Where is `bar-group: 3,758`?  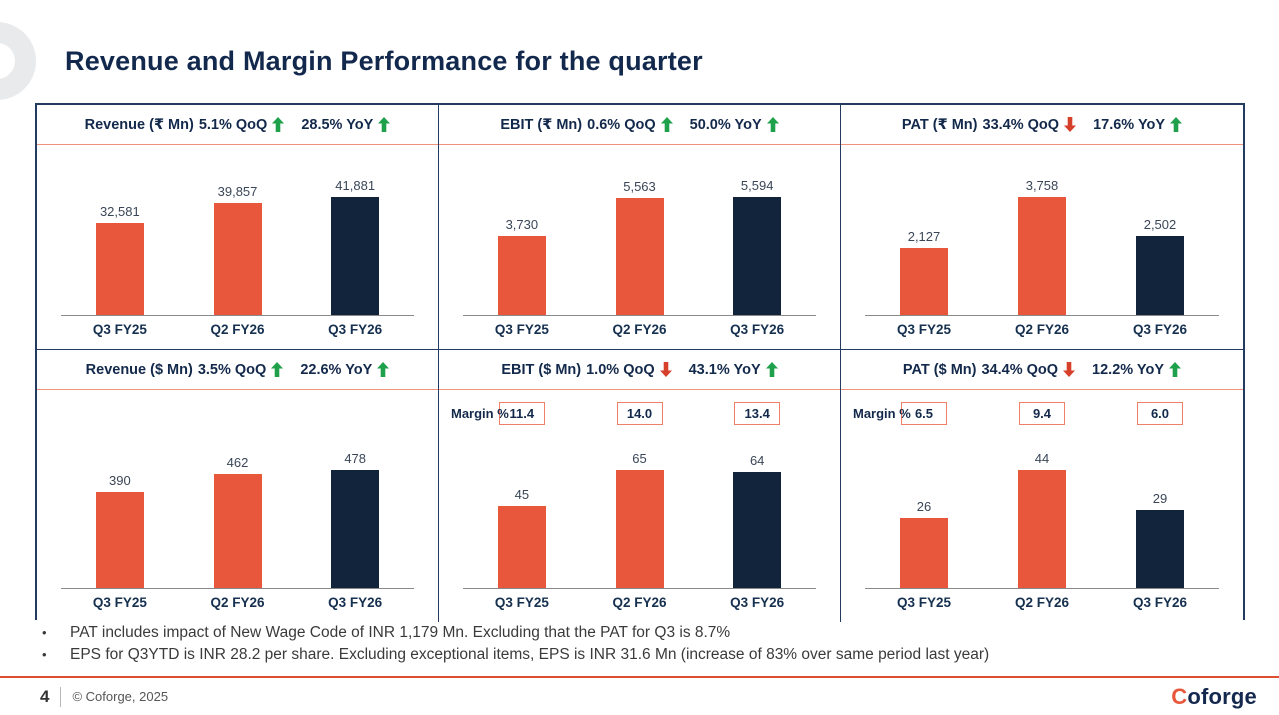 bar-group: 3,758 is located at coordinates (1042, 246).